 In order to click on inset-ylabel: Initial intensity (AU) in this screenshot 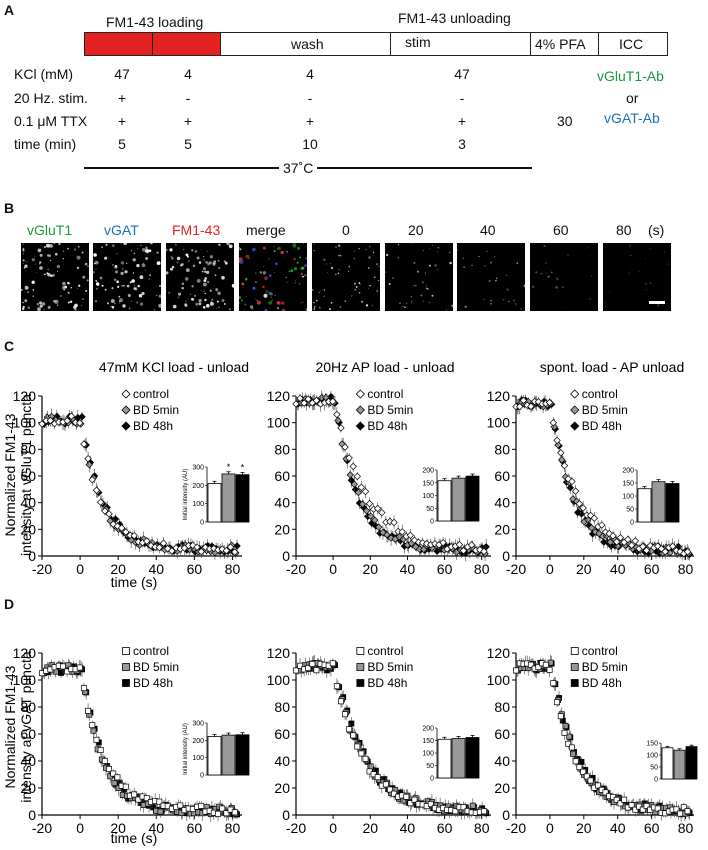, I will do `click(186, 495)`.